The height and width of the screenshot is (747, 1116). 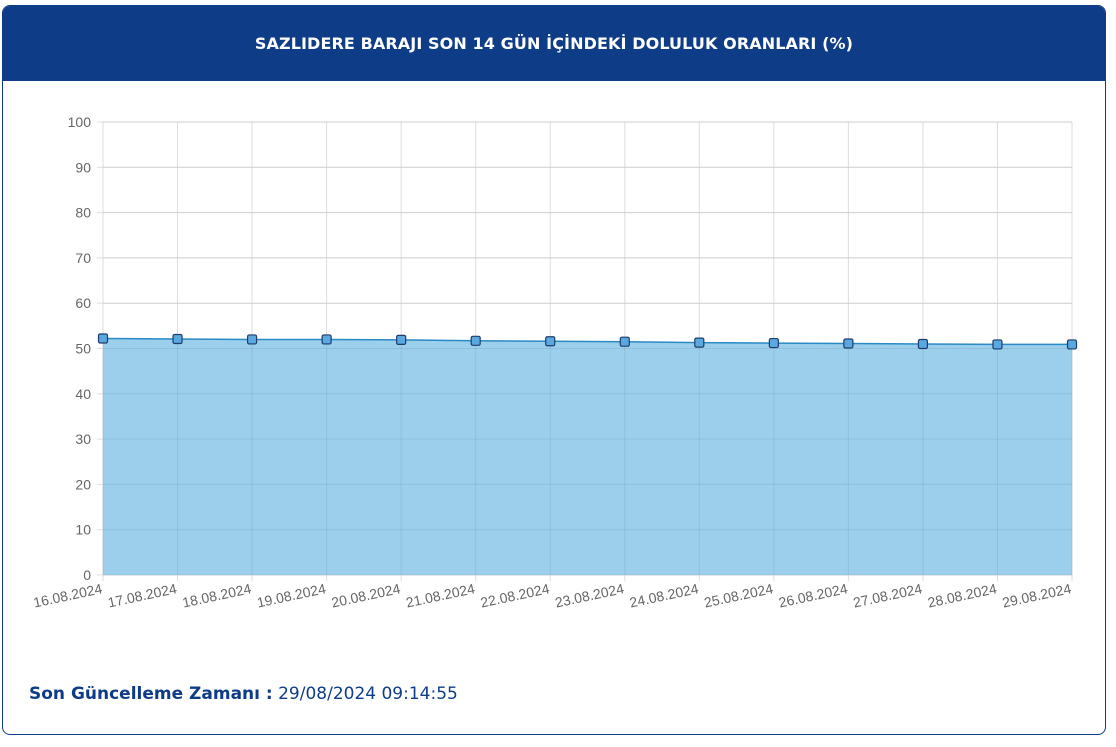 I want to click on y-tick-label: 40, so click(x=83, y=394).